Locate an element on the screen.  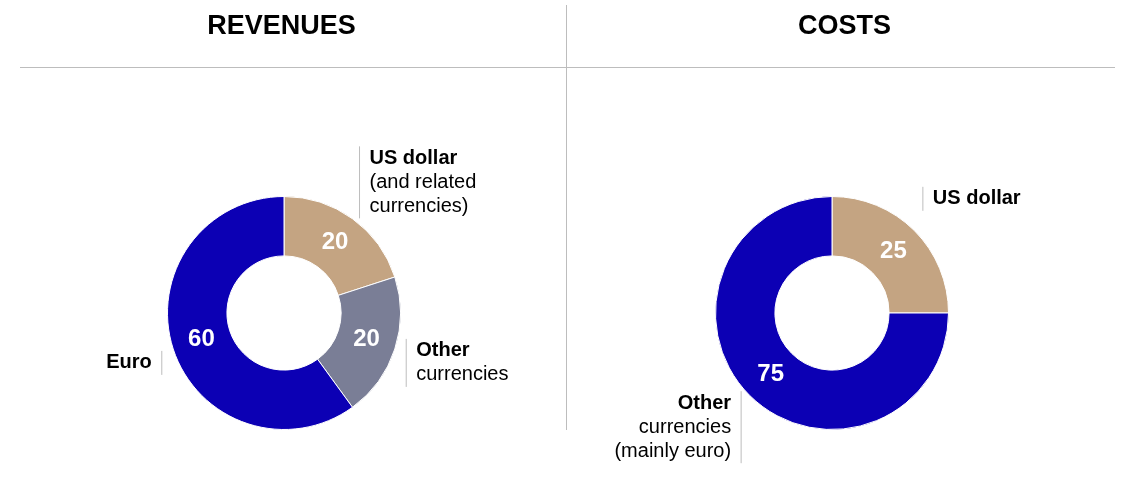
slice-label: US dollar is located at coordinates (976, 197).